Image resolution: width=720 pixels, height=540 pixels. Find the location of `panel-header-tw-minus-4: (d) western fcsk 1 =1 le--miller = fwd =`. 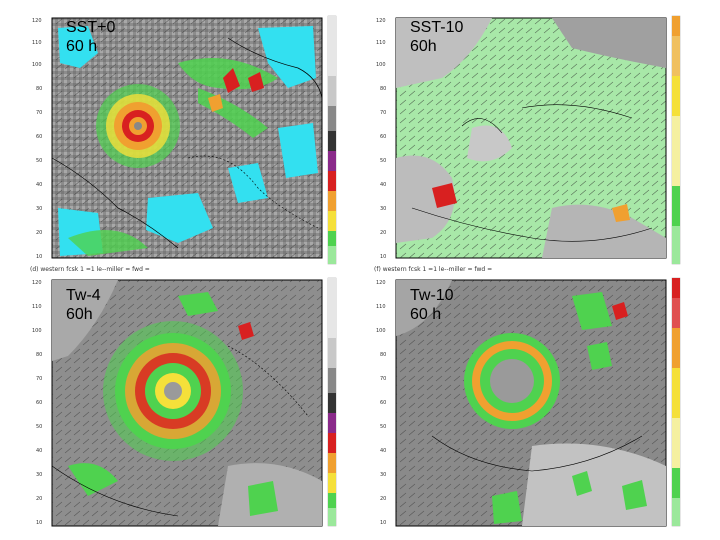

panel-header-tw-minus-4: (d) western fcsk 1 =1 le--miller = fwd = is located at coordinates (90, 269).